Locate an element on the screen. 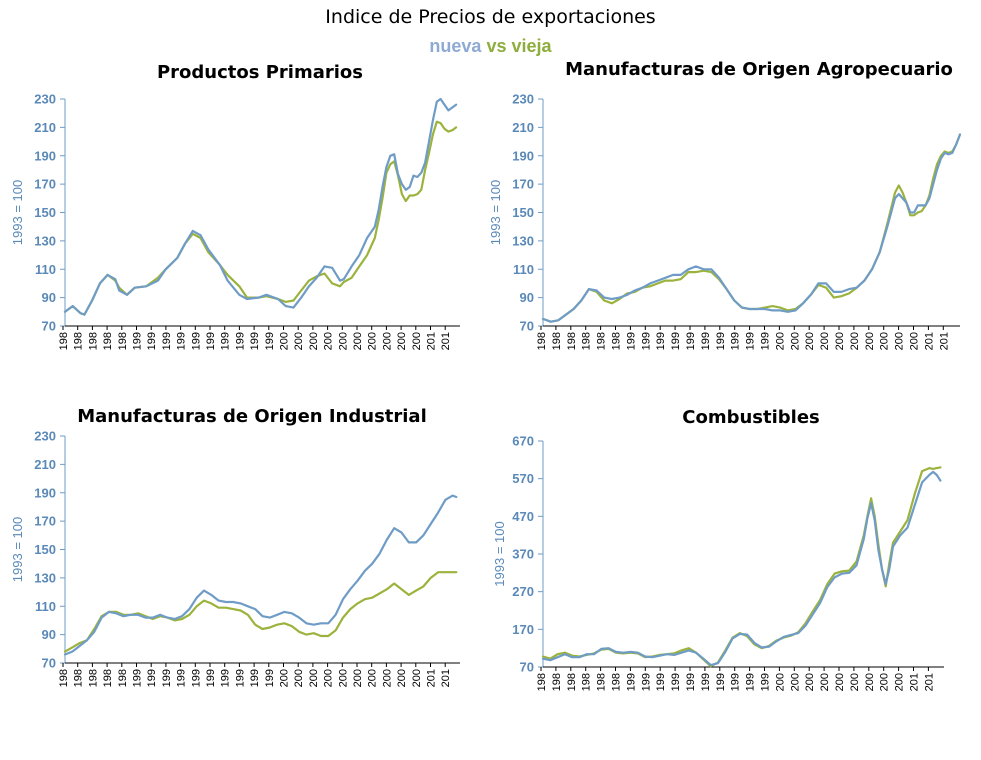  chart4-ytick-label: 470 is located at coordinates (523, 516).